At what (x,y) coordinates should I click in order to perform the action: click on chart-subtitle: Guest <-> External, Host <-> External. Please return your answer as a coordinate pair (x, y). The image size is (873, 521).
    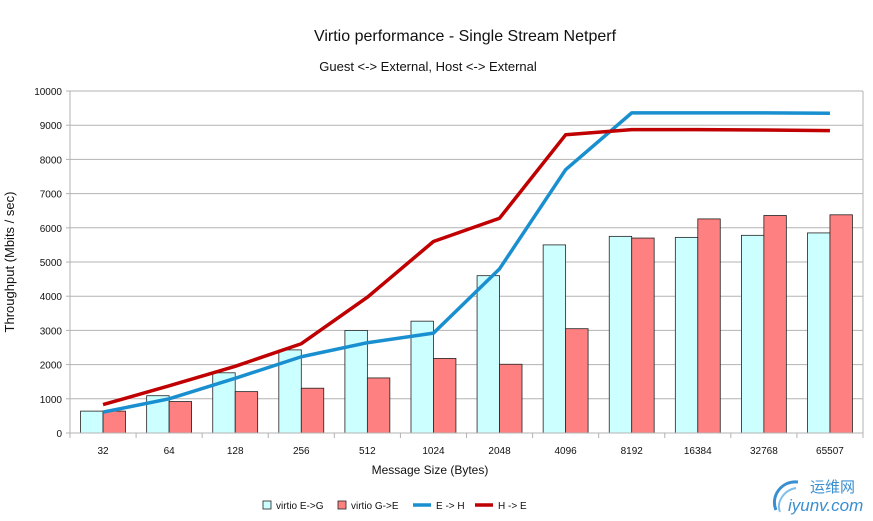
    Looking at the image, I should click on (428, 66).